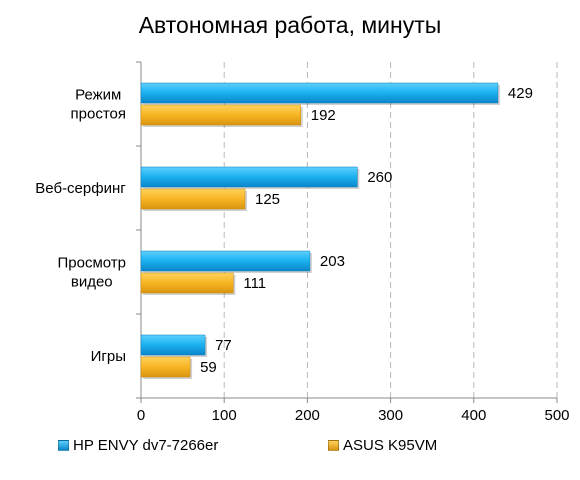 Image resolution: width=580 pixels, height=480 pixels. What do you see at coordinates (254, 283) in the screenshot?
I see `data-label: 111` at bounding box center [254, 283].